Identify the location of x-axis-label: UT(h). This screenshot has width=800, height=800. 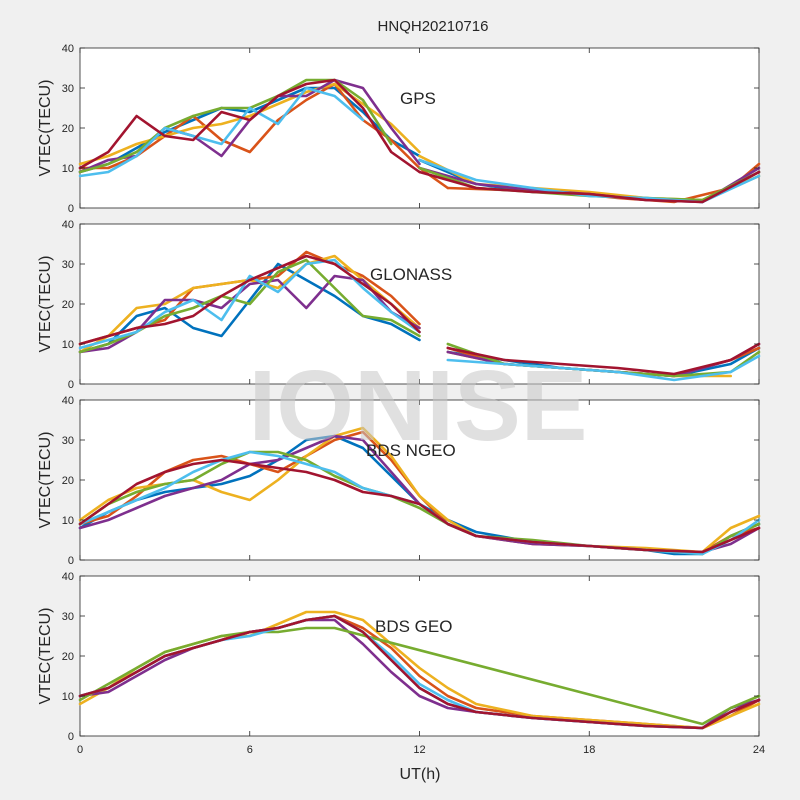
(420, 774).